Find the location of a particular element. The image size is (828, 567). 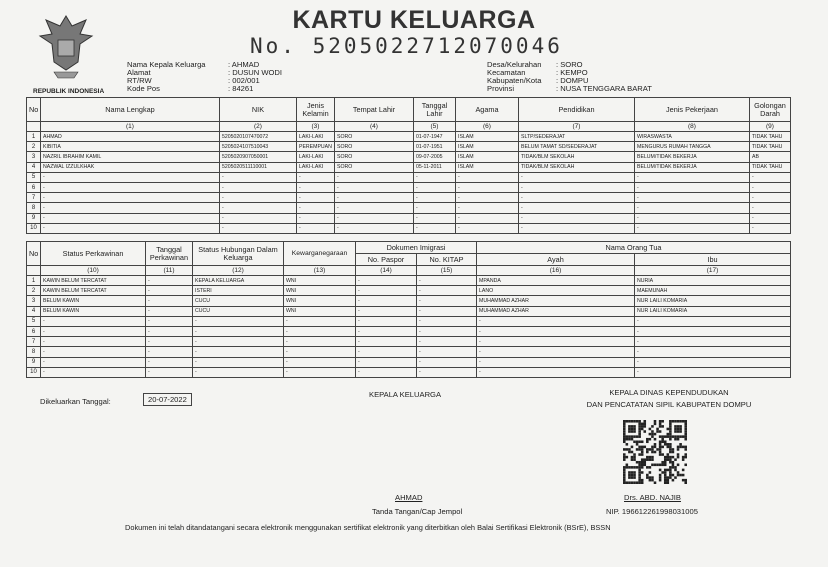

head-name: AHMAD is located at coordinates (409, 497).